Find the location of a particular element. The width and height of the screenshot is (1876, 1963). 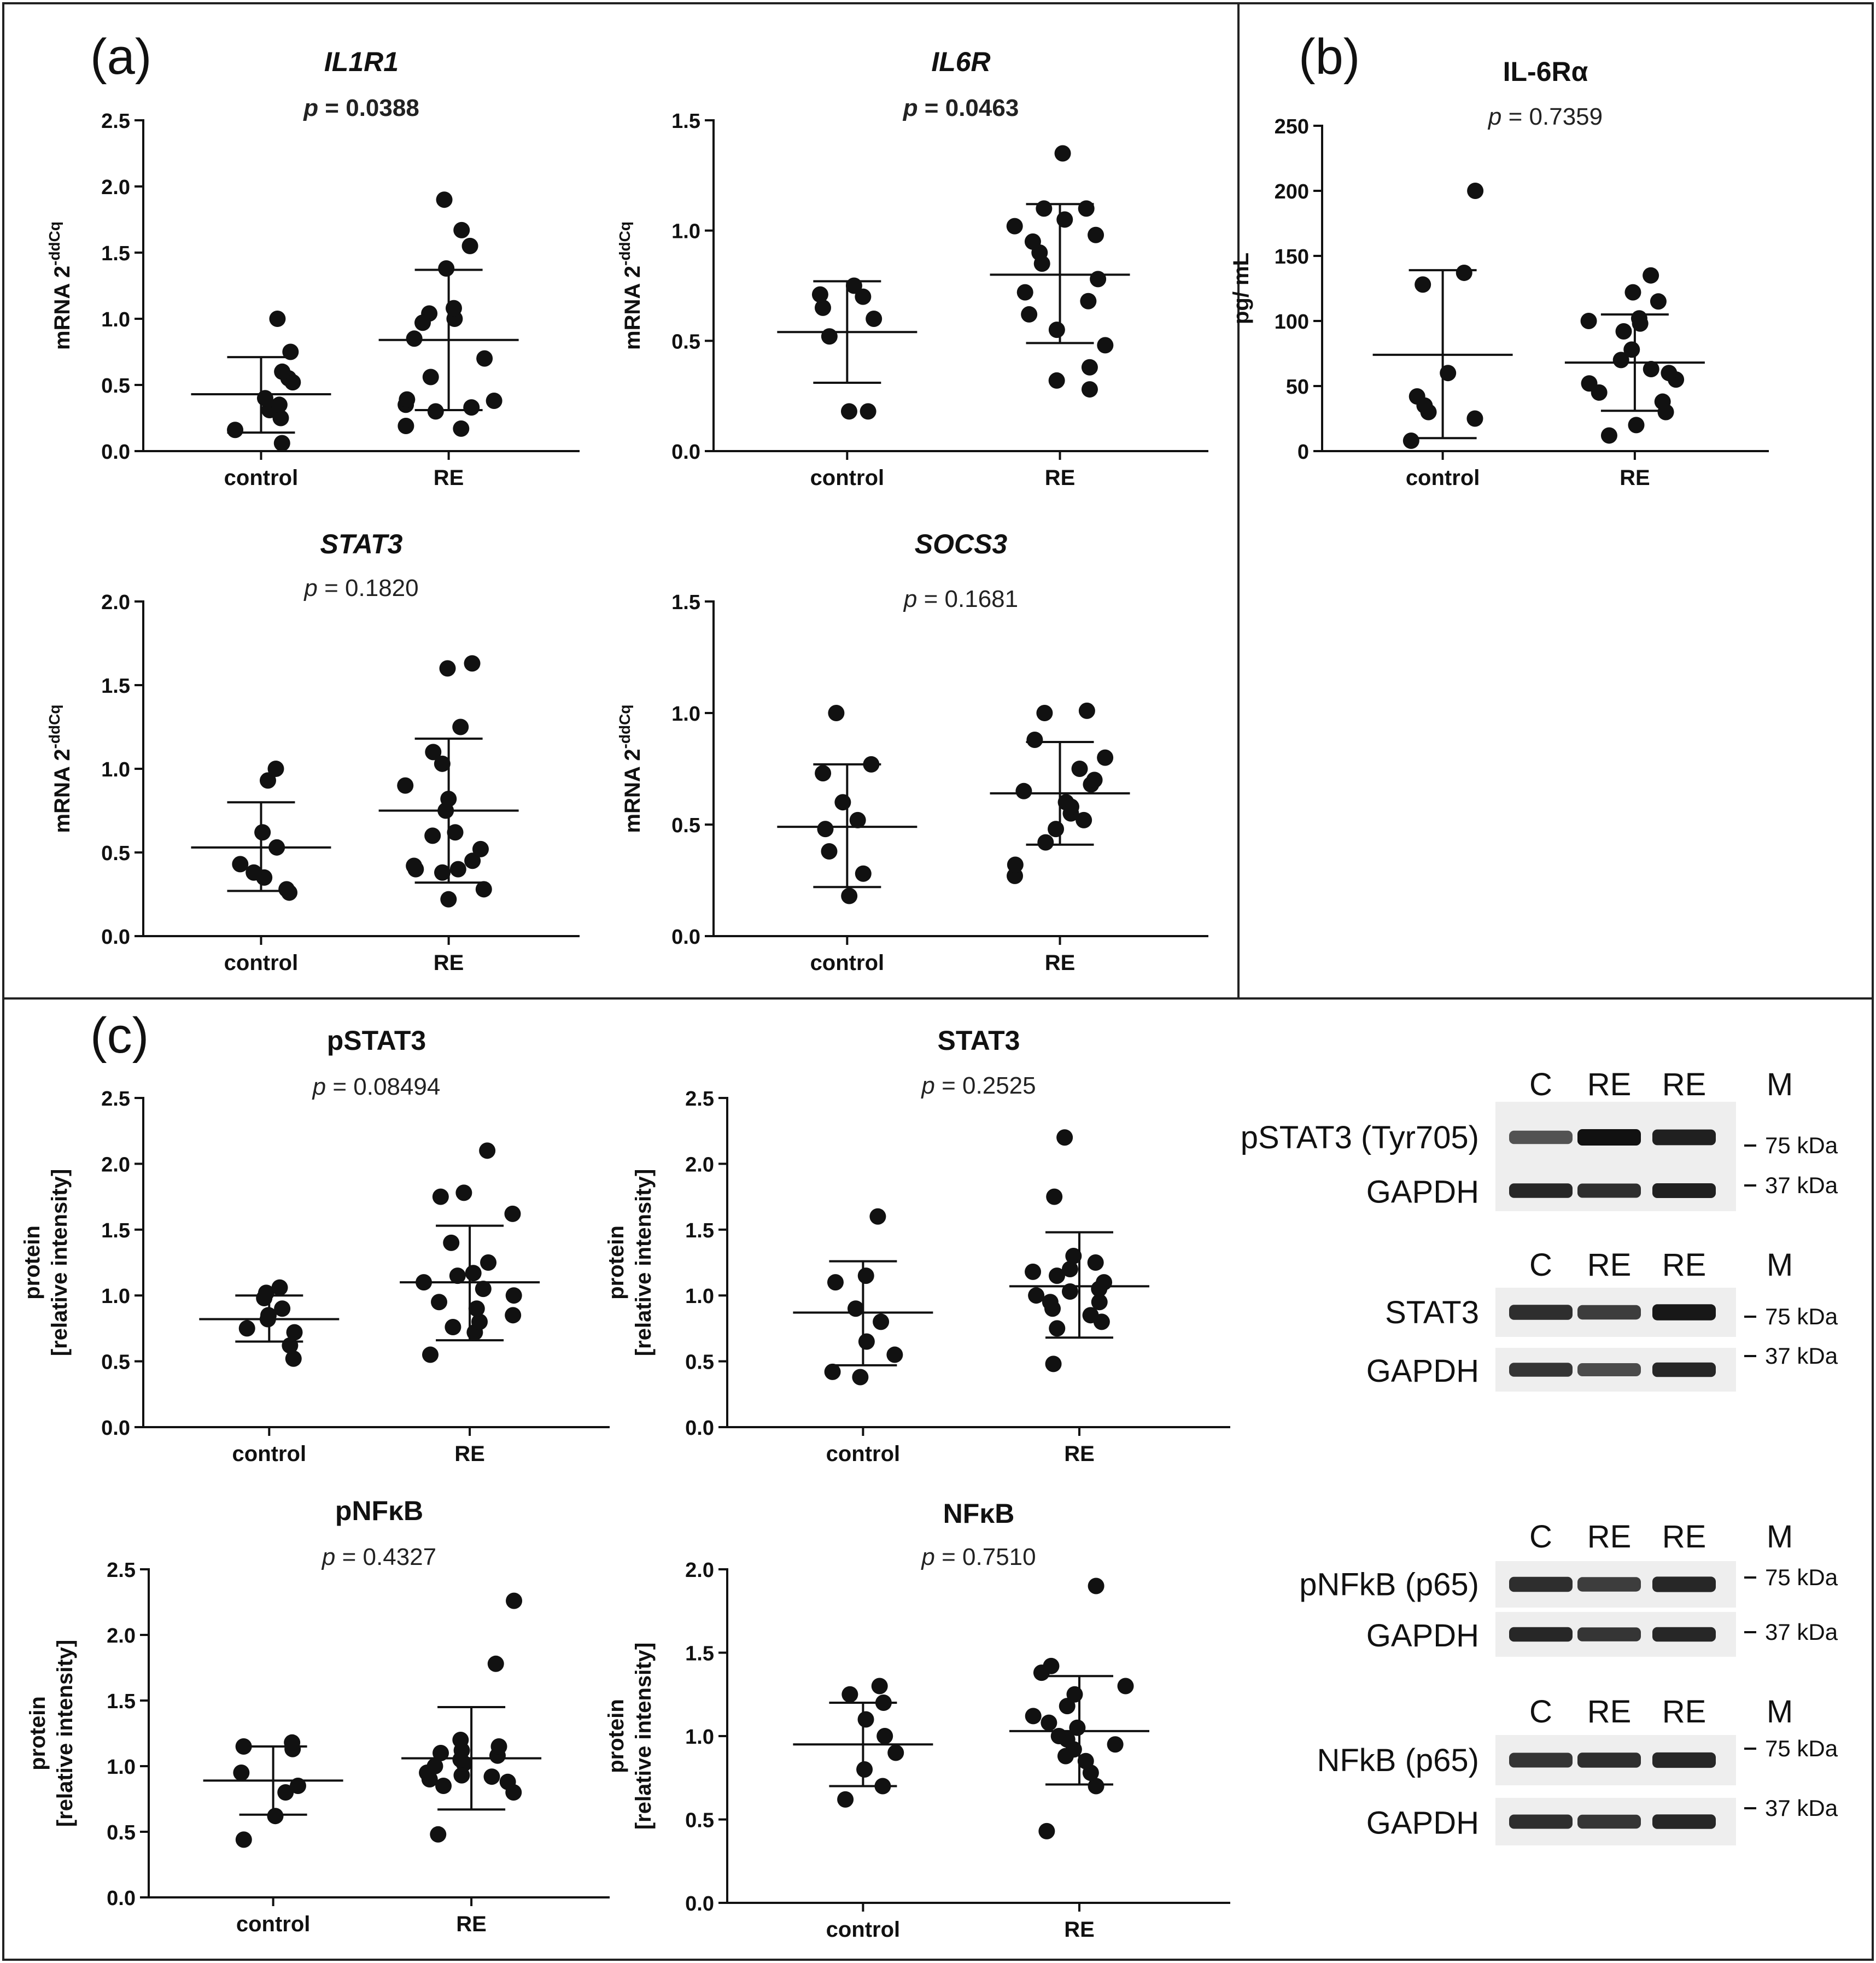

marker-label-75: 75 kDa is located at coordinates (1801, 1145).